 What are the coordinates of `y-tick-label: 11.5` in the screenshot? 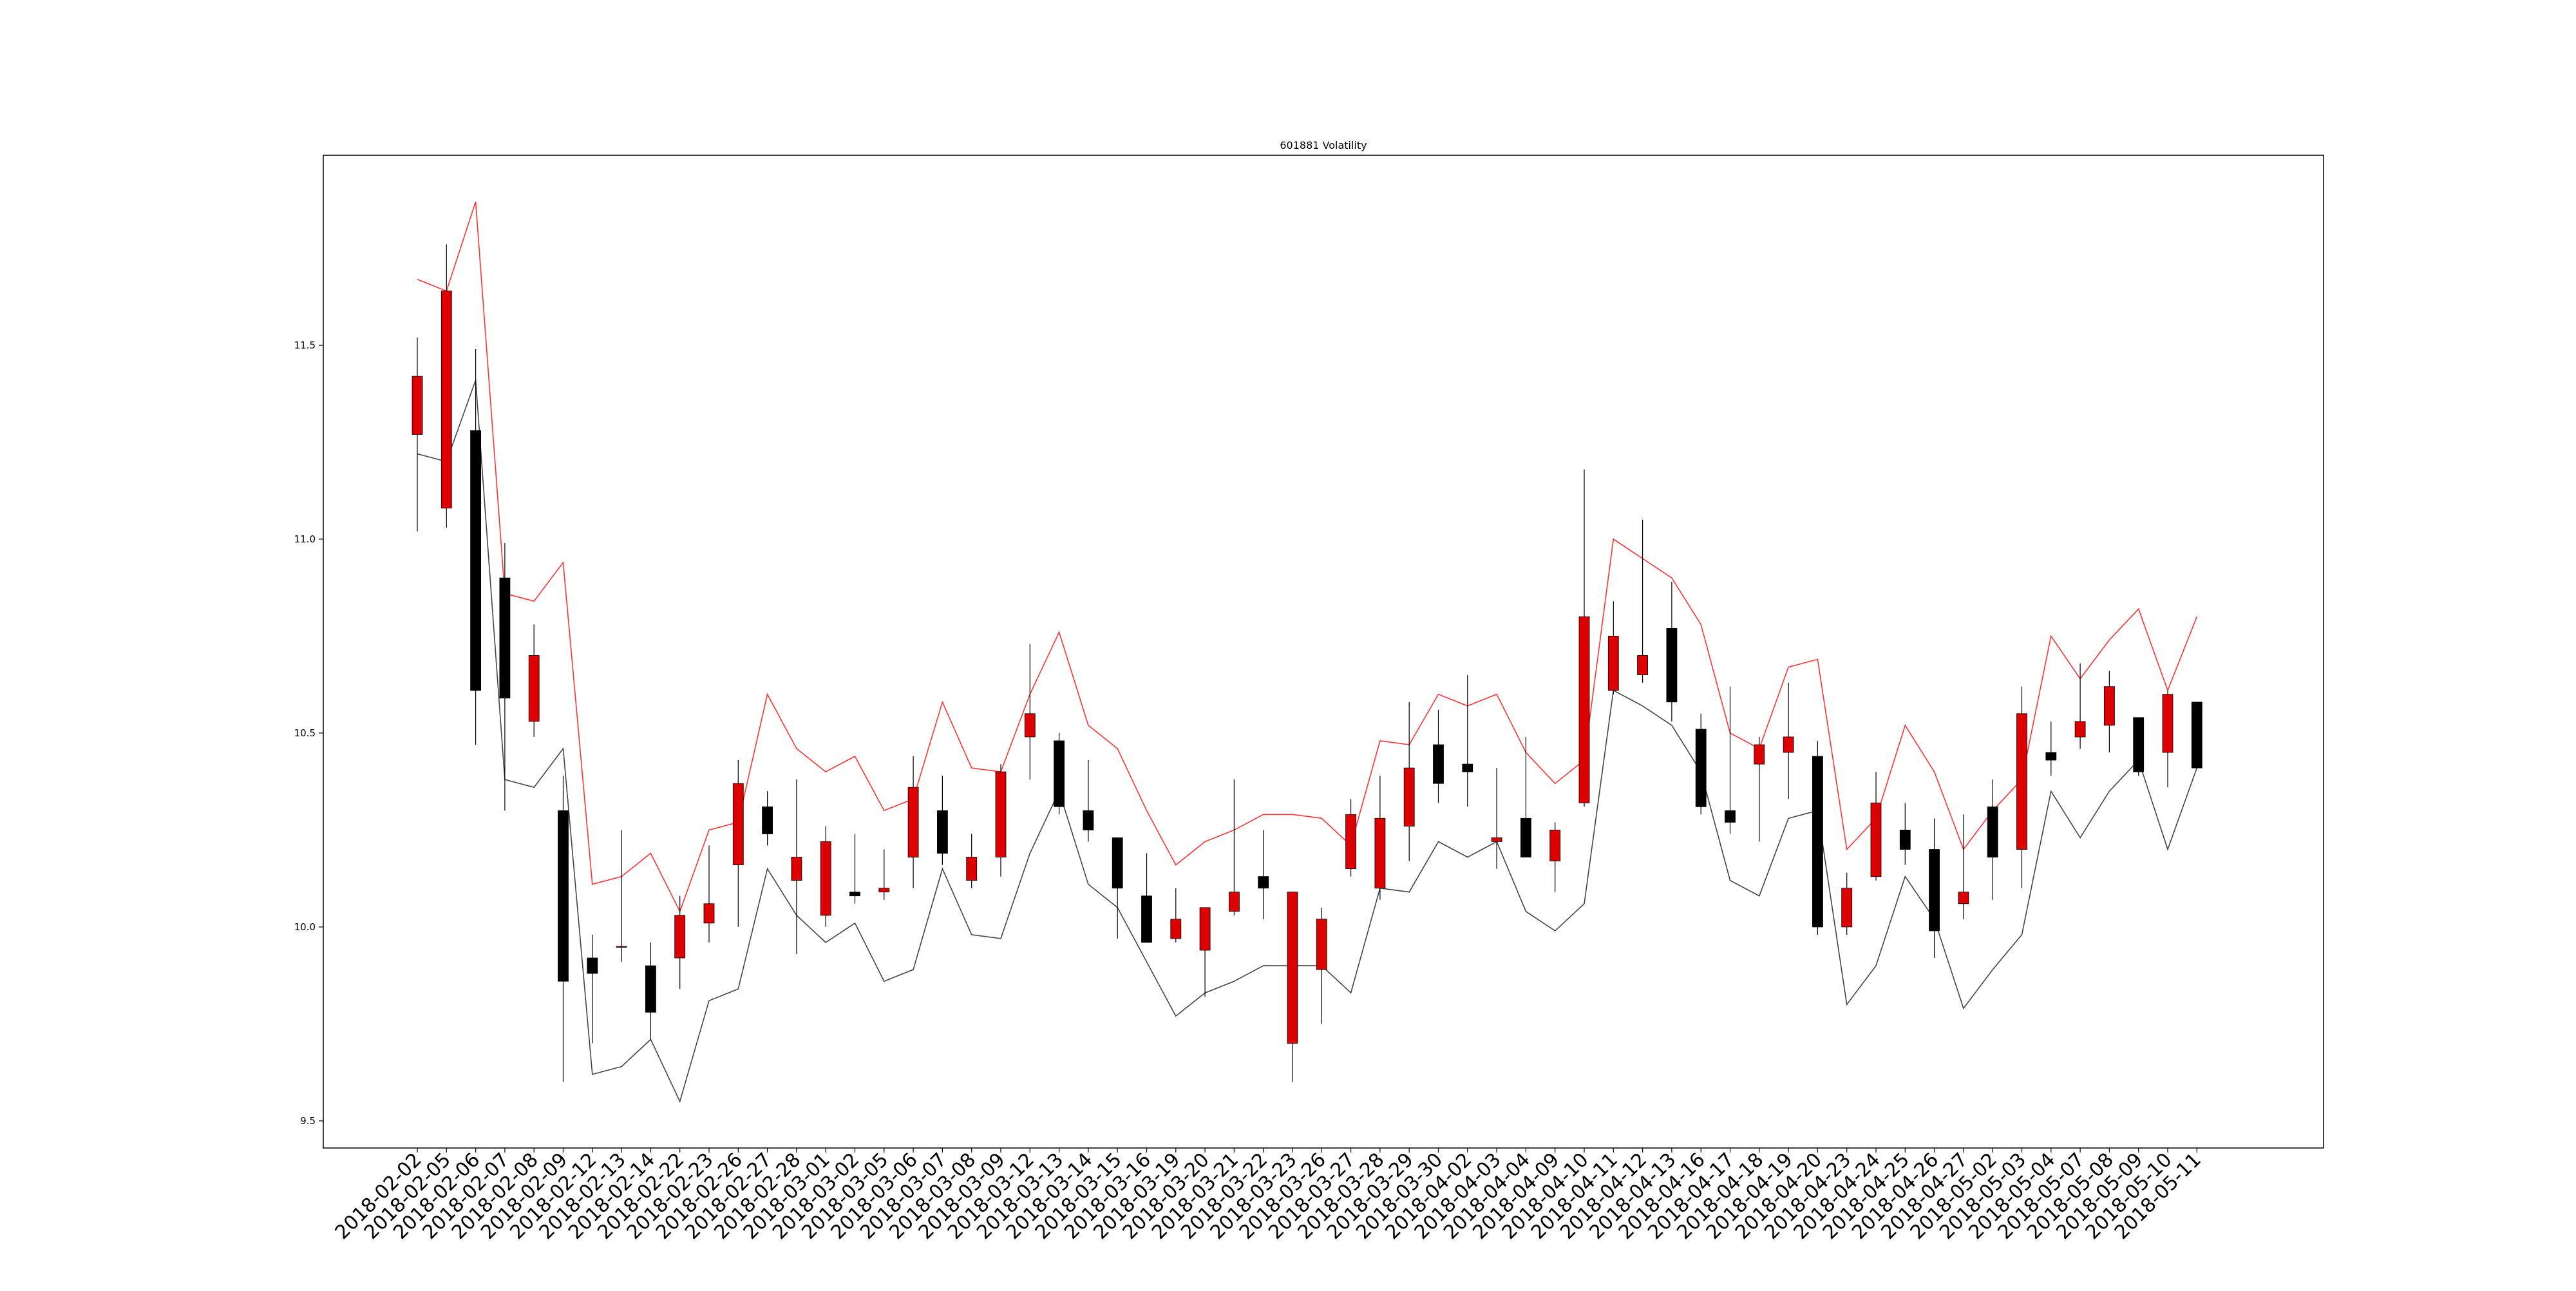 It's located at (305, 345).